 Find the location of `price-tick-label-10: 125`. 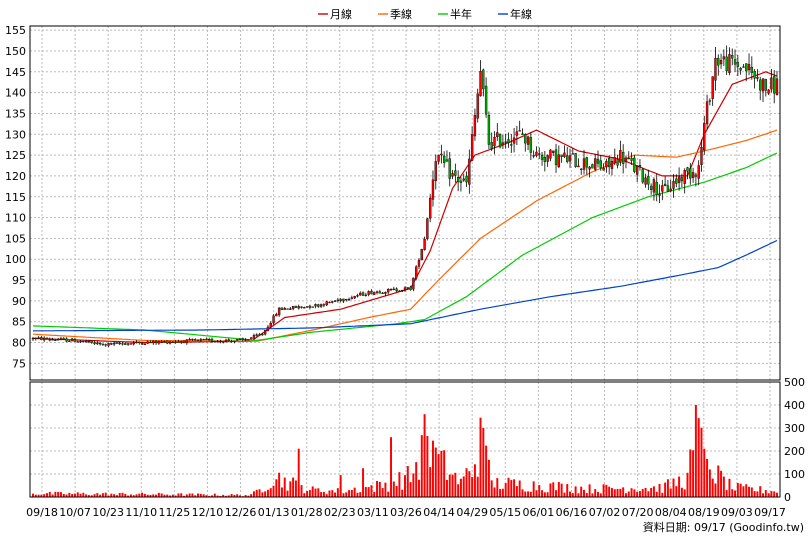

price-tick-label-10: 125 is located at coordinates (15, 155).